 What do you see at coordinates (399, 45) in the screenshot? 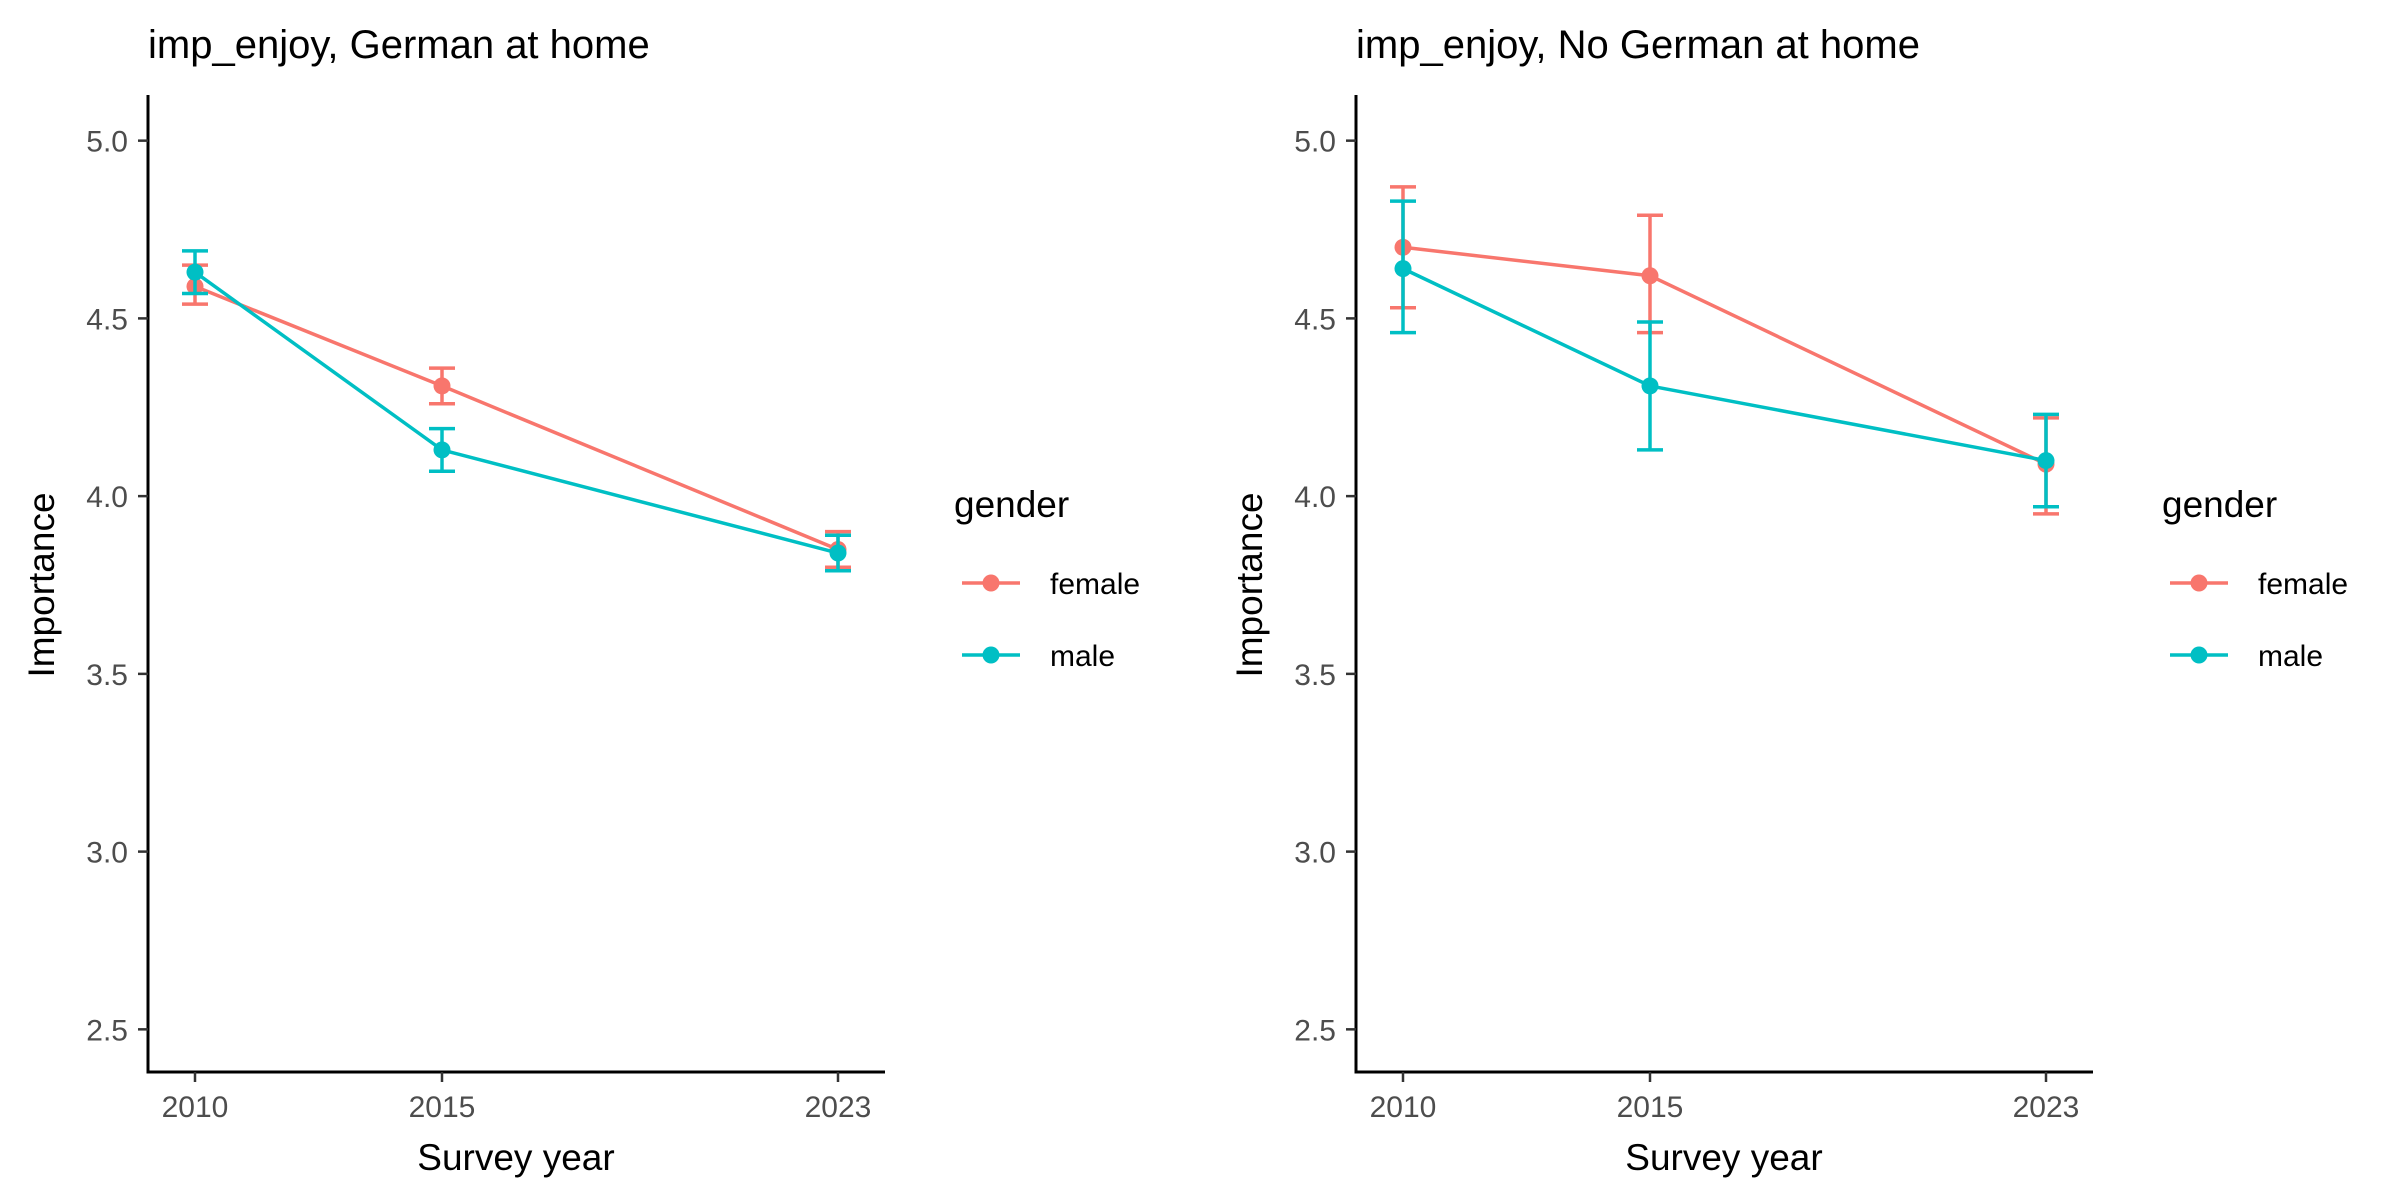
I see `chart-title: imp_enjoy, German at home` at bounding box center [399, 45].